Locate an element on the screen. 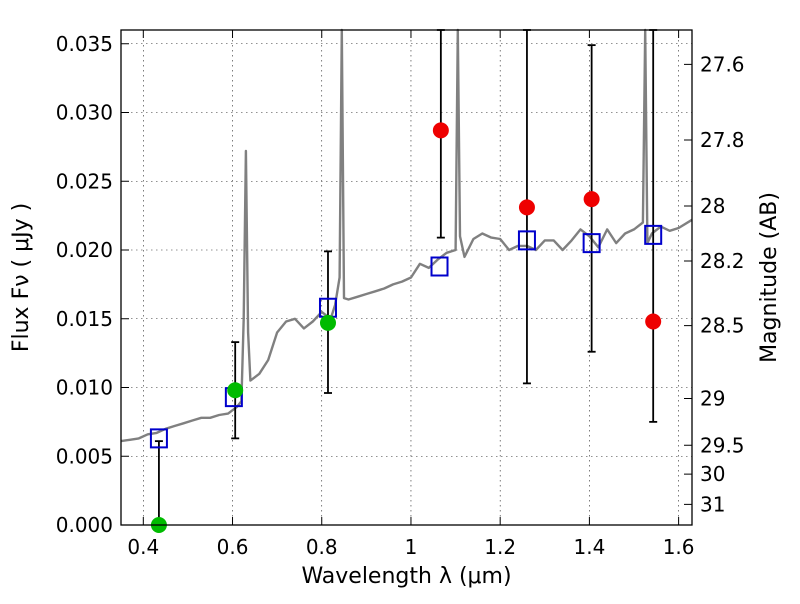 Image resolution: width=800 pixels, height=604 pixels. y-tick-label: 0.010 is located at coordinates (84, 388).